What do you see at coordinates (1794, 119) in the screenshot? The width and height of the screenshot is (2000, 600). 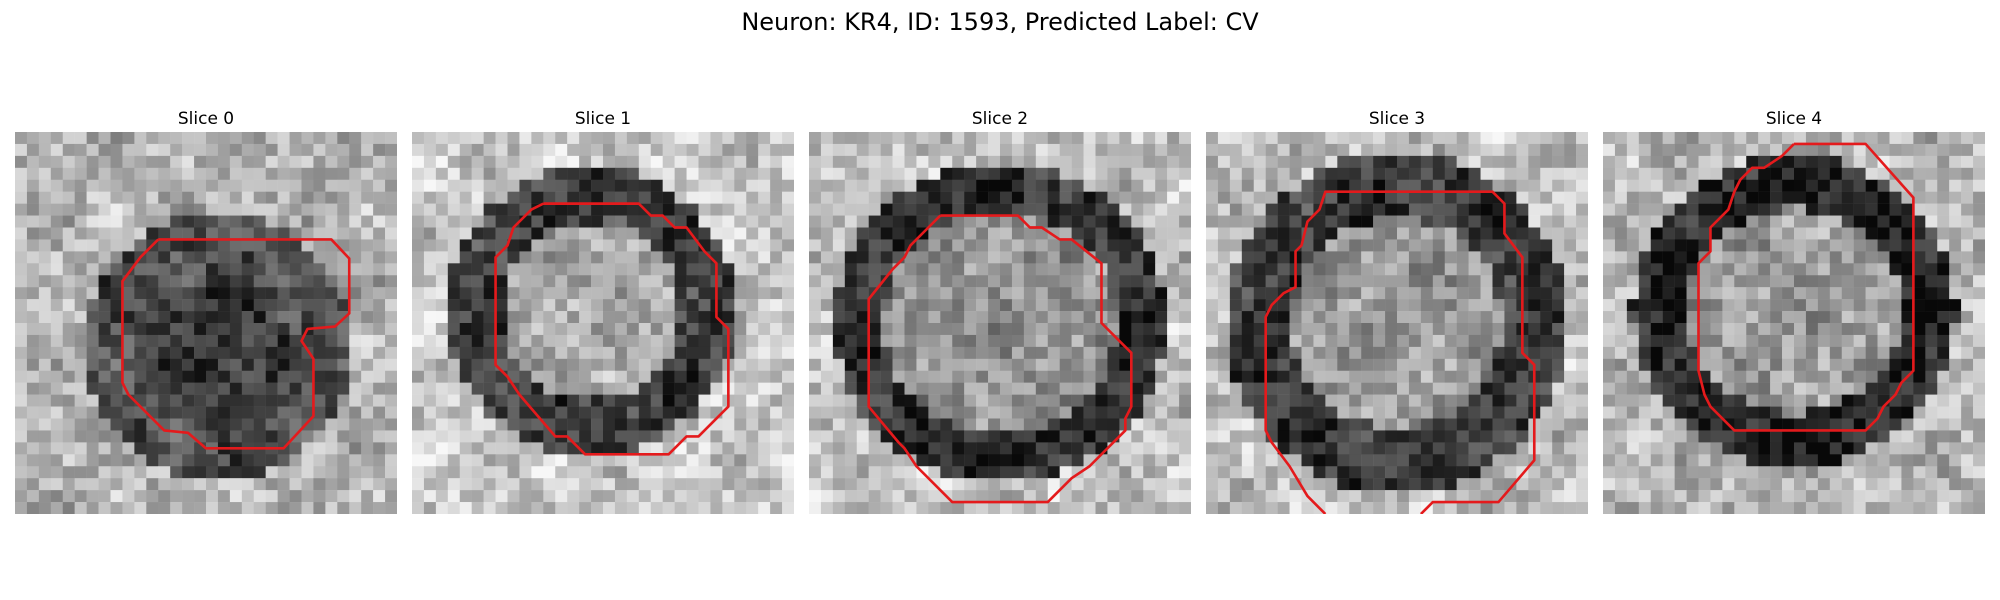 I see `slice-title-4: Slice 4` at bounding box center [1794, 119].